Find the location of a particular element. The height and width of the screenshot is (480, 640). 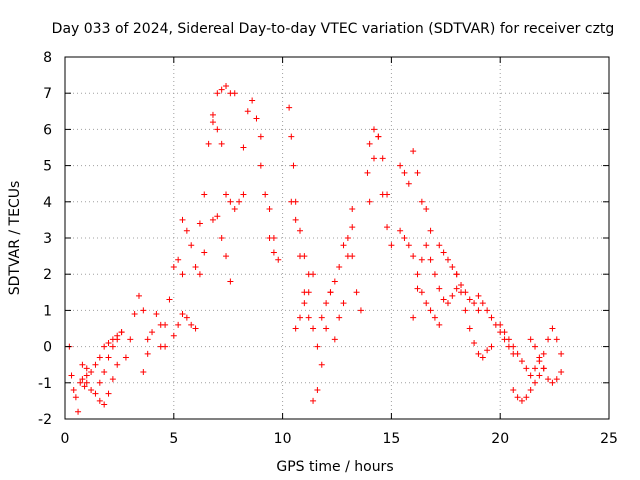

y-tick-label: -1 is located at coordinates (45, 384).